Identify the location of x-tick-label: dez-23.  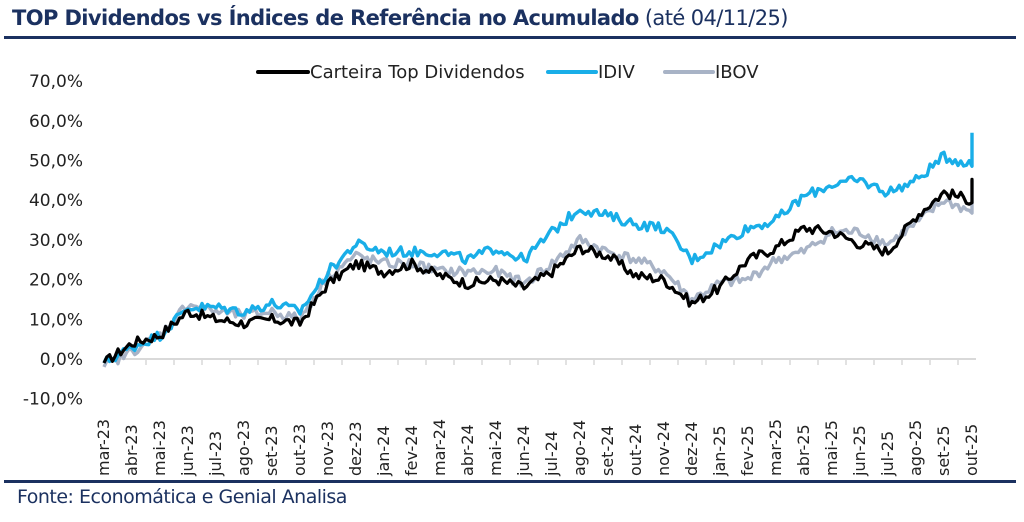
(355, 448).